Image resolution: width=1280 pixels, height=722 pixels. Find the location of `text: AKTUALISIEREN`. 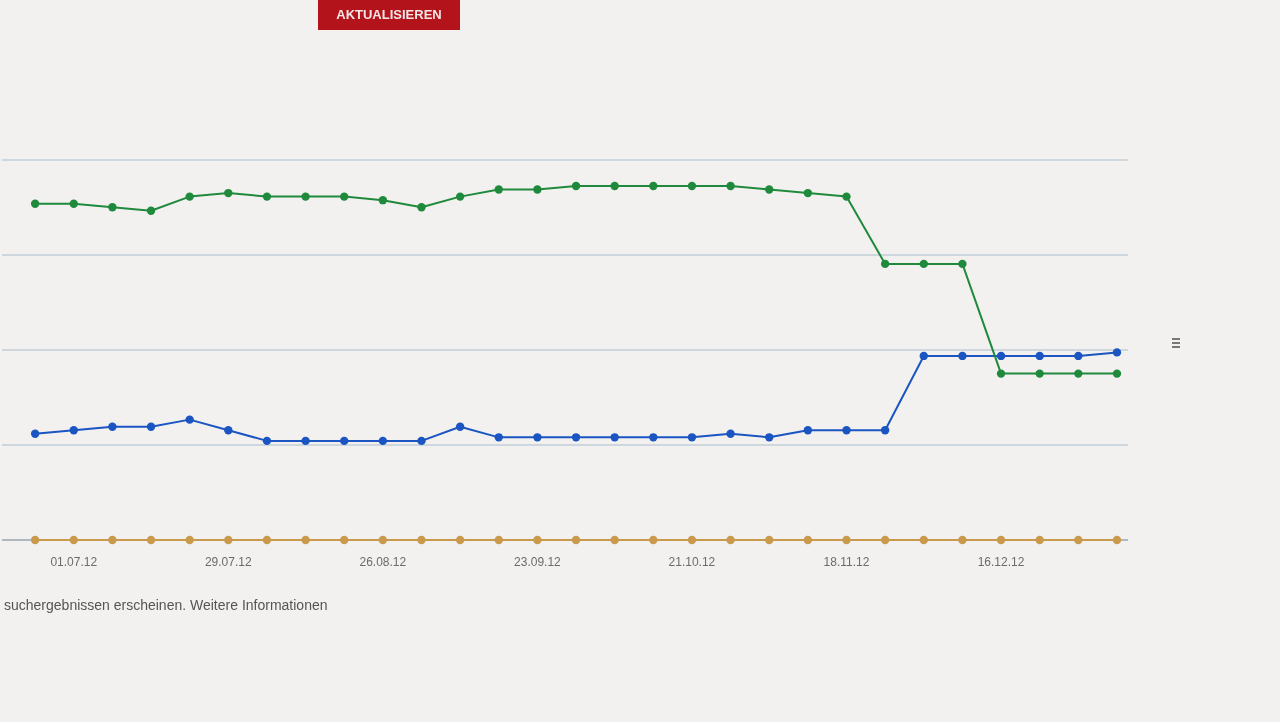

text: AKTUALISIEREN is located at coordinates (389, 14).